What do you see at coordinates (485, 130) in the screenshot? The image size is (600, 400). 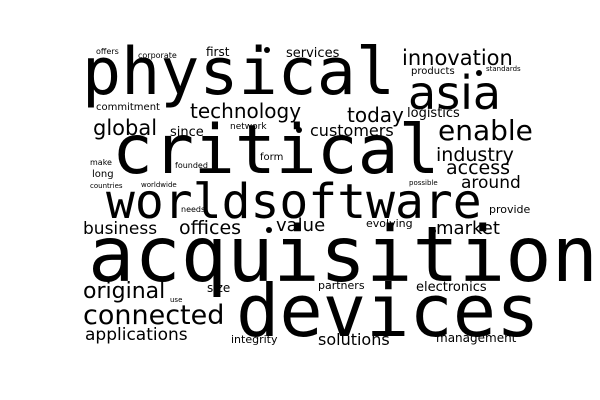 I see `word-enable: enable` at bounding box center [485, 130].